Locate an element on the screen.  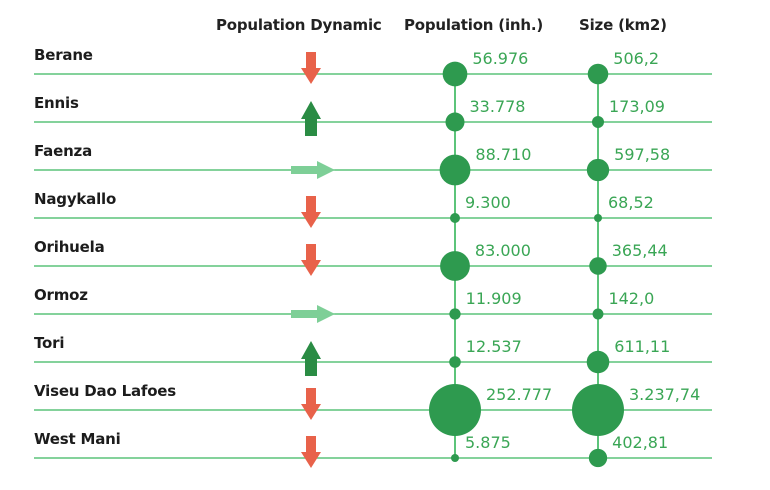
size-value-label: 173,09 is located at coordinates (637, 106).